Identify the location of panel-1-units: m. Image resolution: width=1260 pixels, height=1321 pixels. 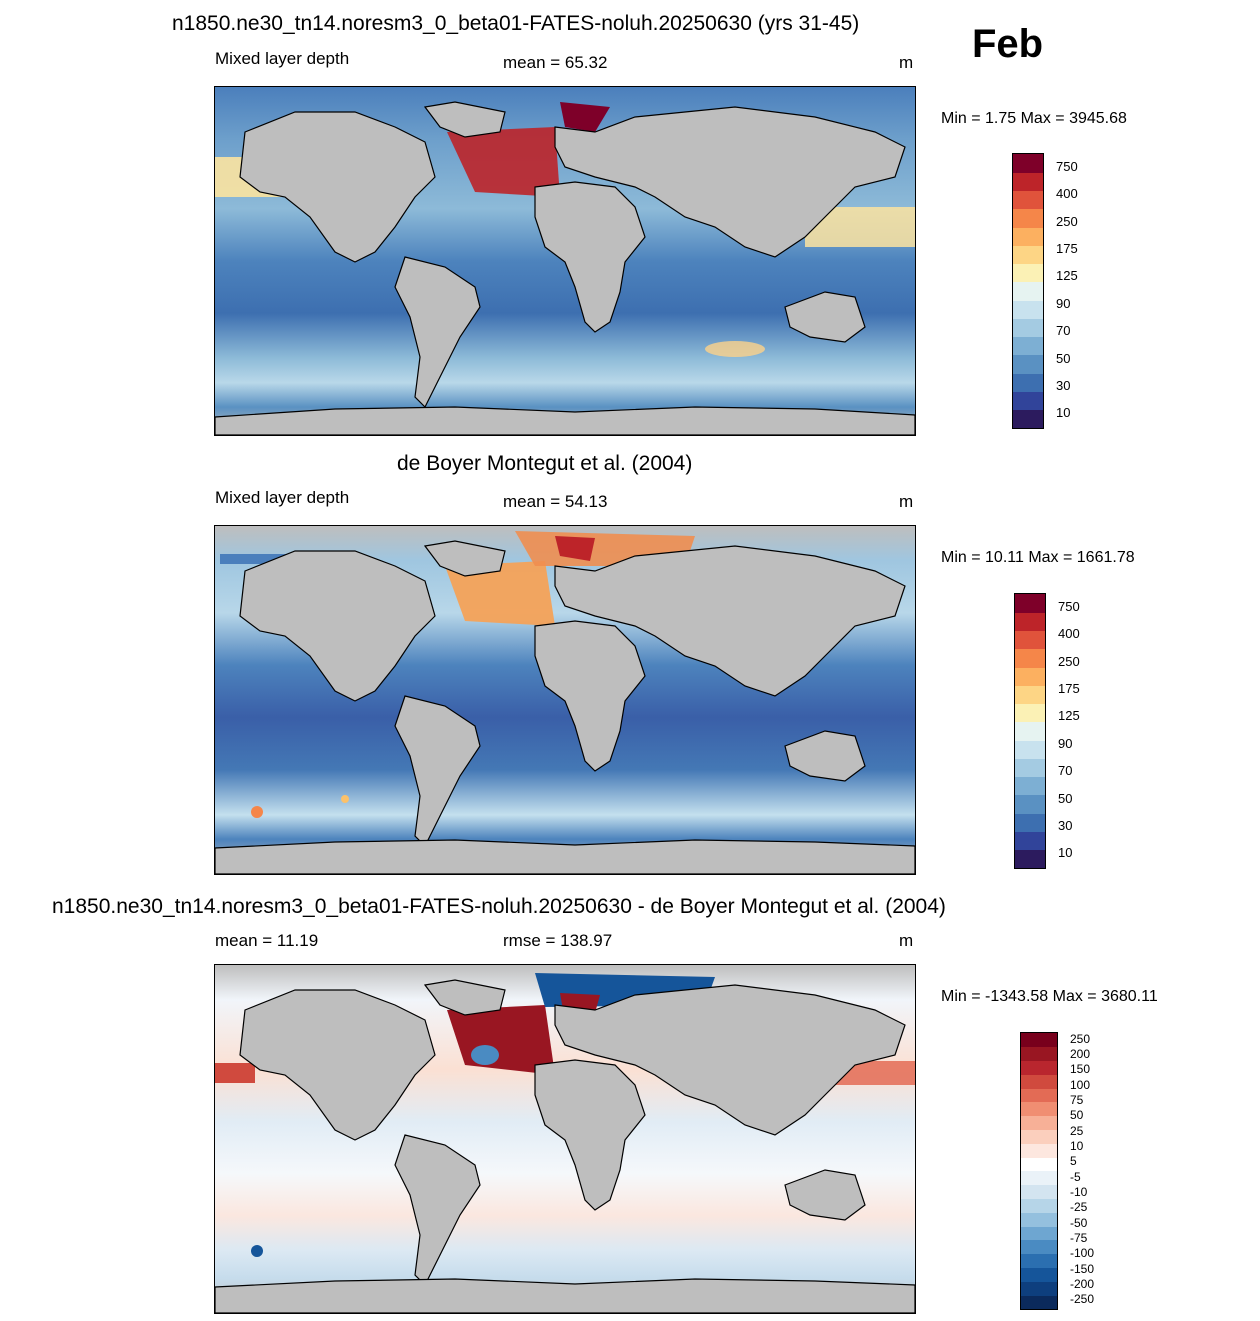
(906, 62).